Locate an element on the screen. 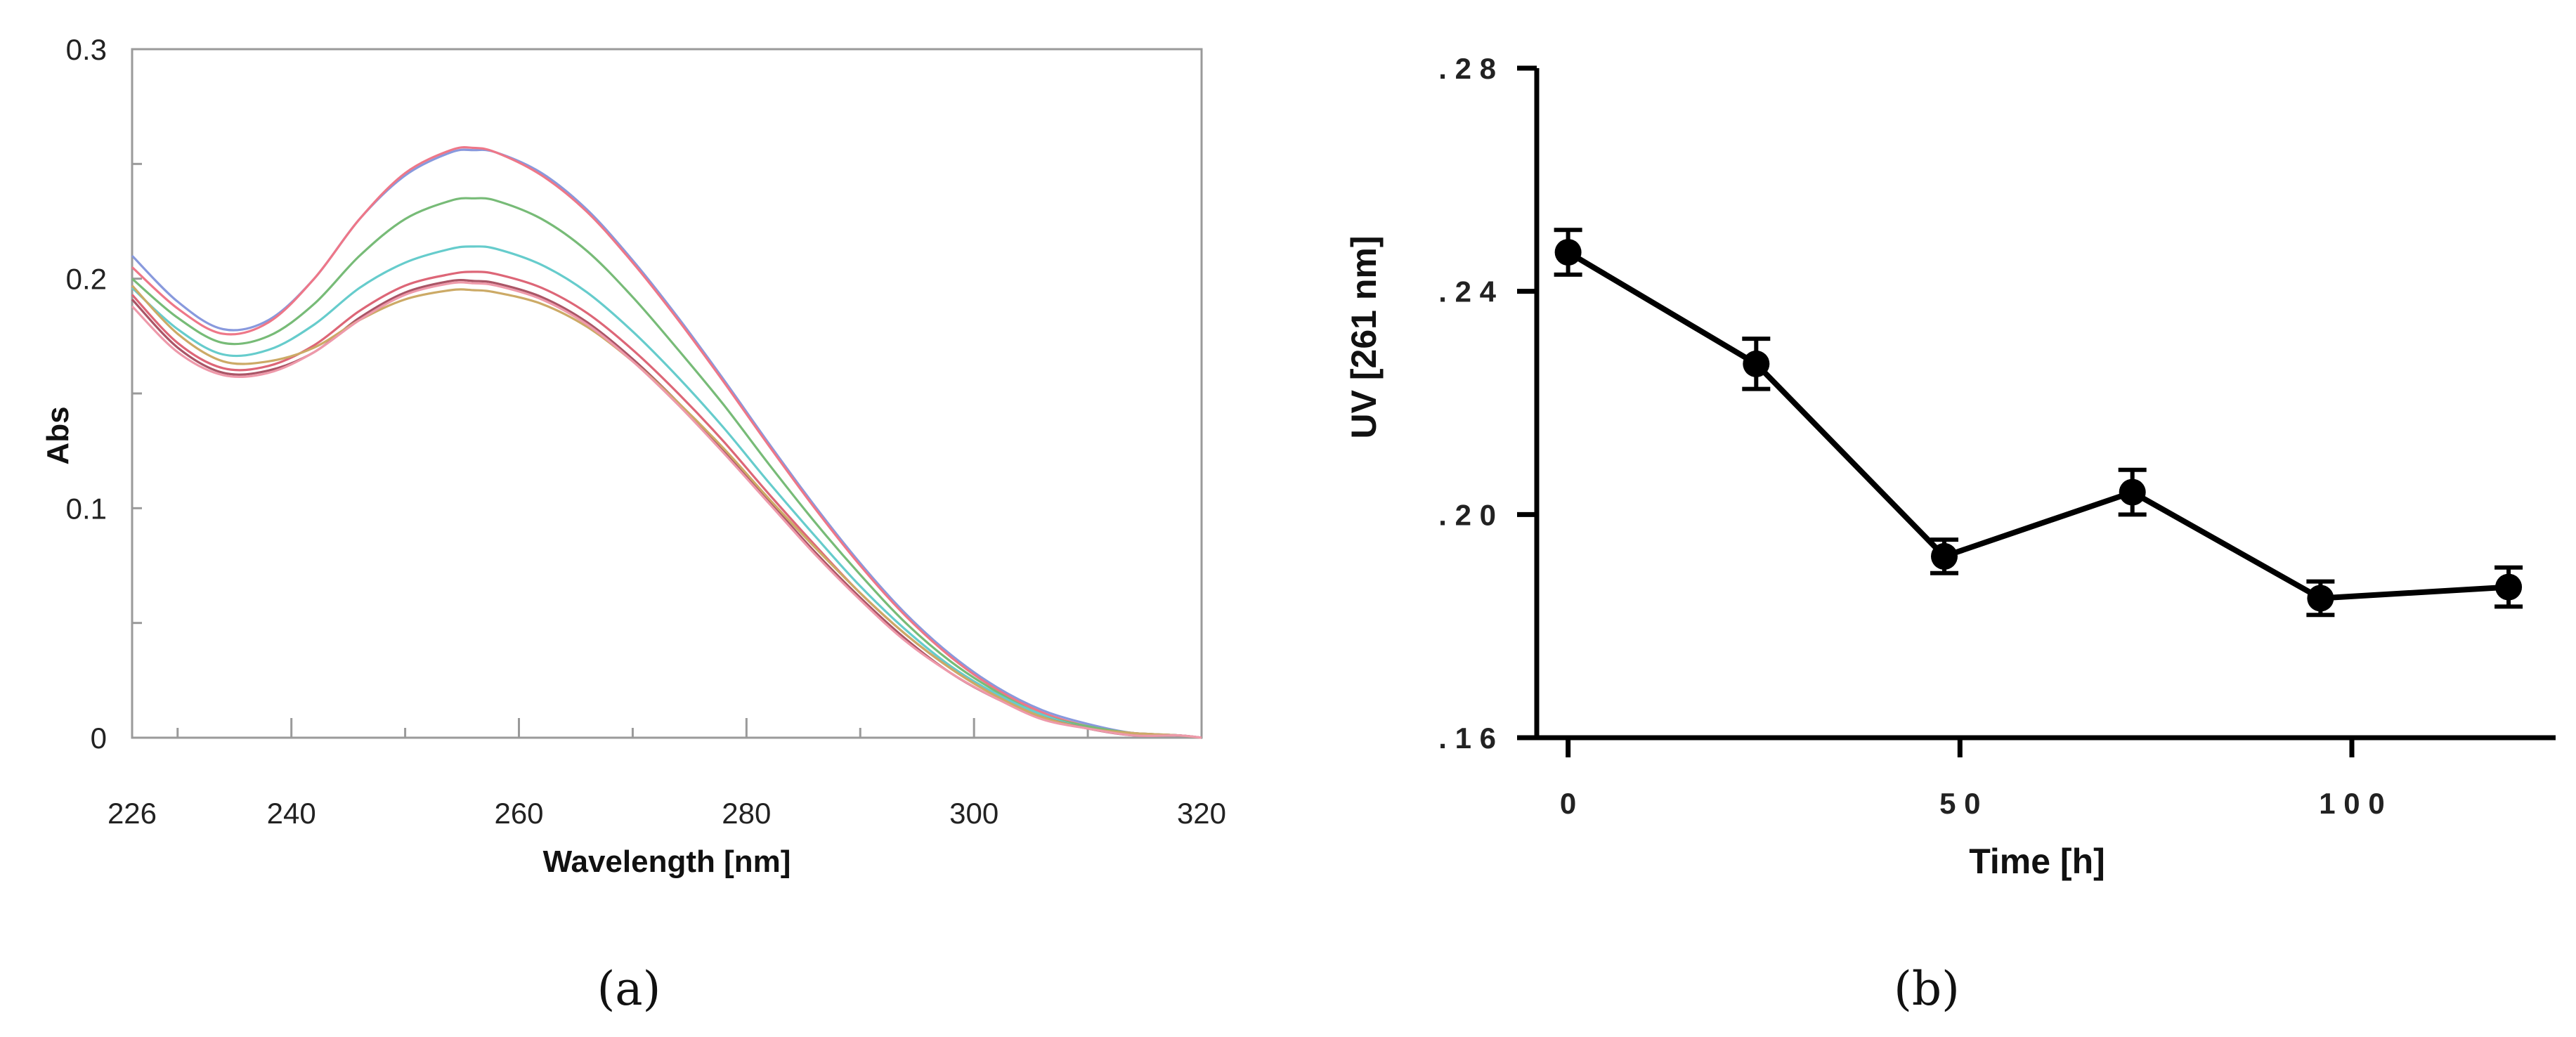 This screenshot has height=1037, width=2576. panel-a-x-tick-label: 280 is located at coordinates (746, 813).